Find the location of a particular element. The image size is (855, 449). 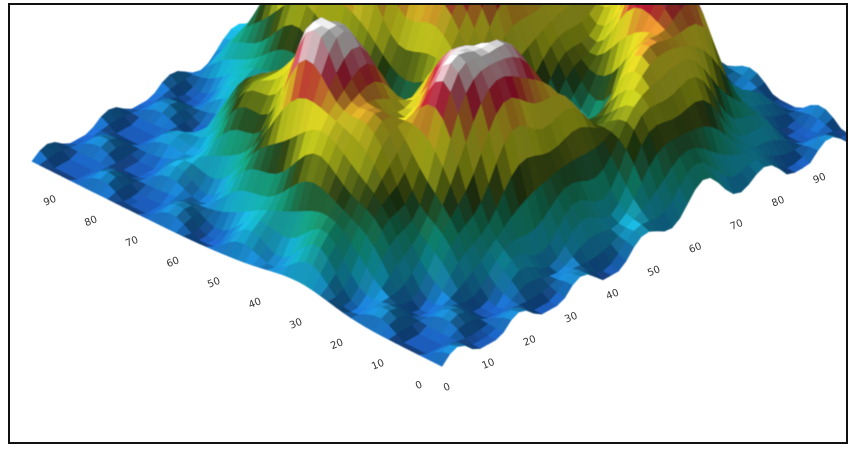

y-tick-label: 0 is located at coordinates (419, 385).